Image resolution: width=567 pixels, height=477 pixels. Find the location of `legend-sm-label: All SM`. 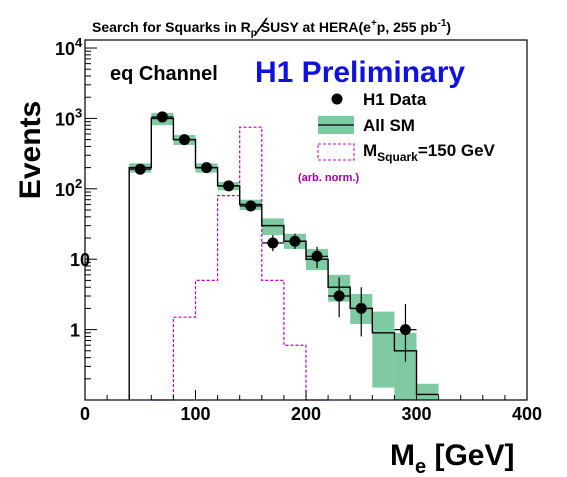

legend-sm-label: All SM is located at coordinates (389, 125).